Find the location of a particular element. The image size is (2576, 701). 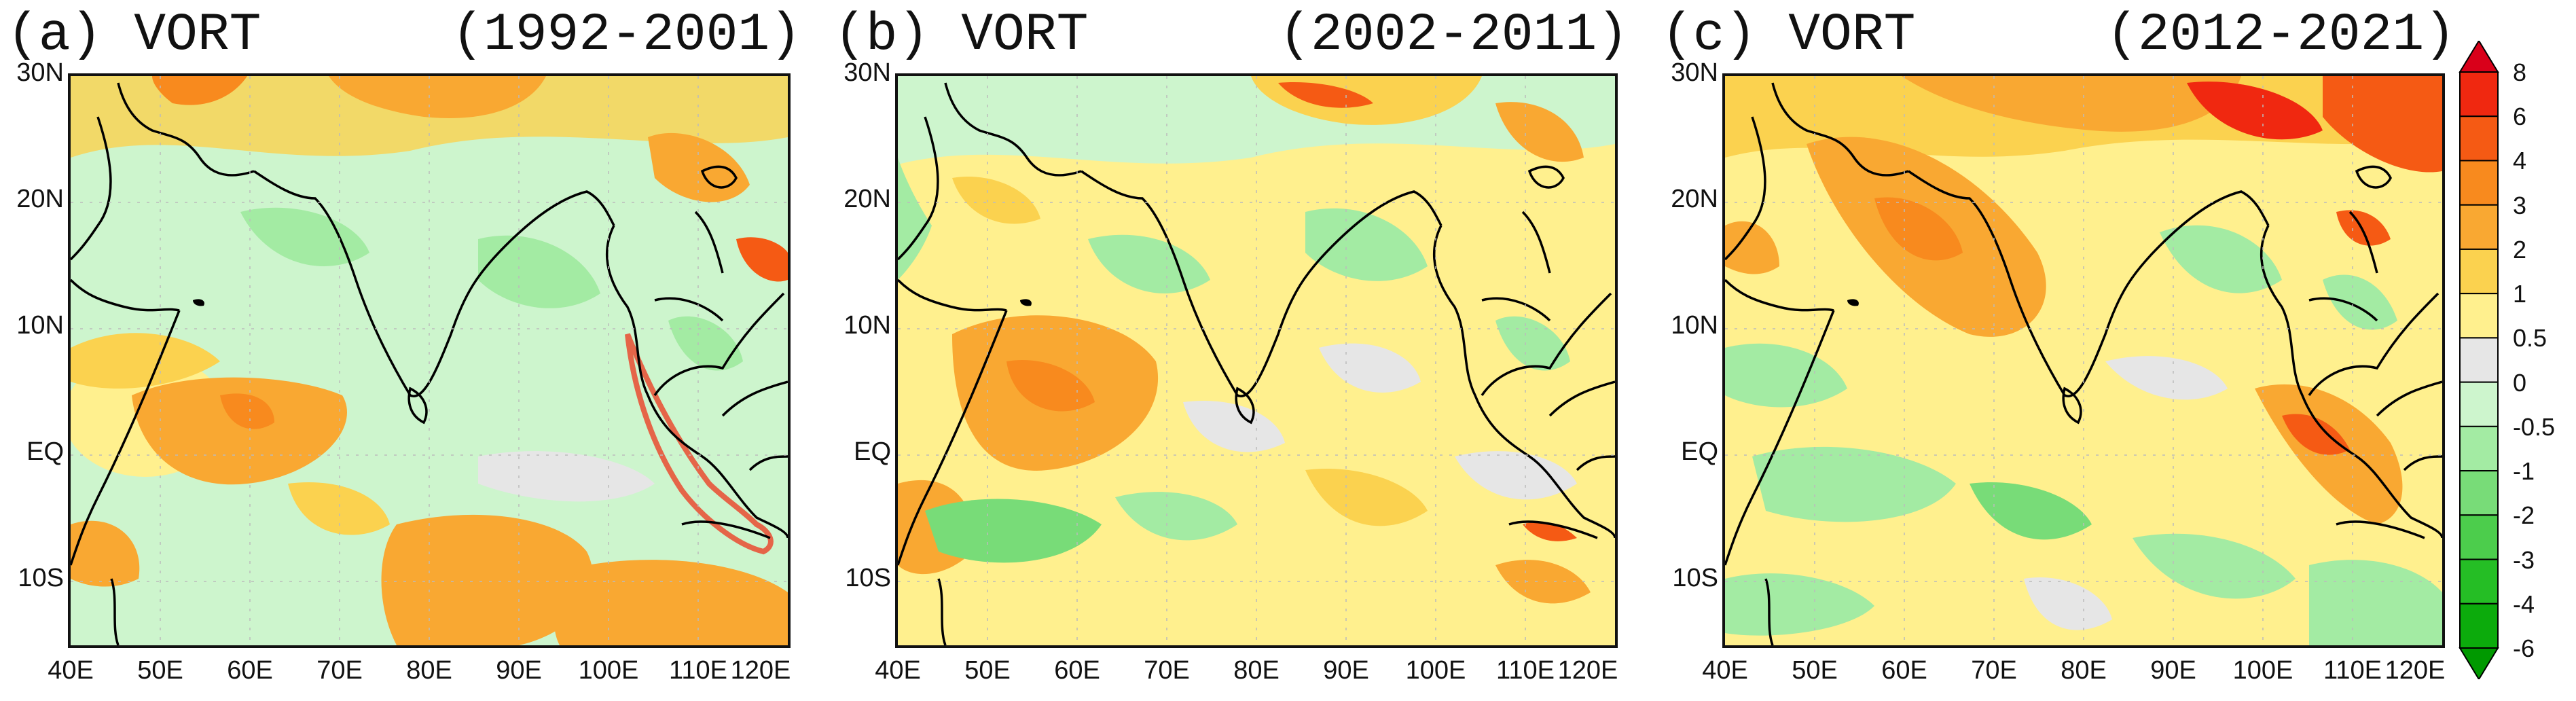

panel-title: (a) VORT (1992-2001) is located at coordinates (400, 37).